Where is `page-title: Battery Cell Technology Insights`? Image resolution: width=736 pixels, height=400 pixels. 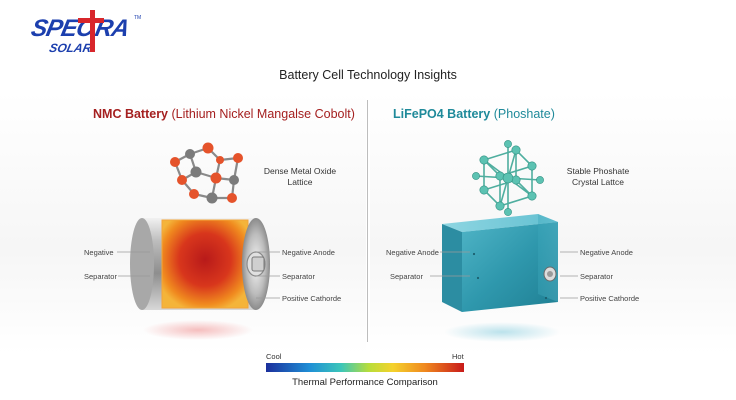 page-title: Battery Cell Technology Insights is located at coordinates (368, 75).